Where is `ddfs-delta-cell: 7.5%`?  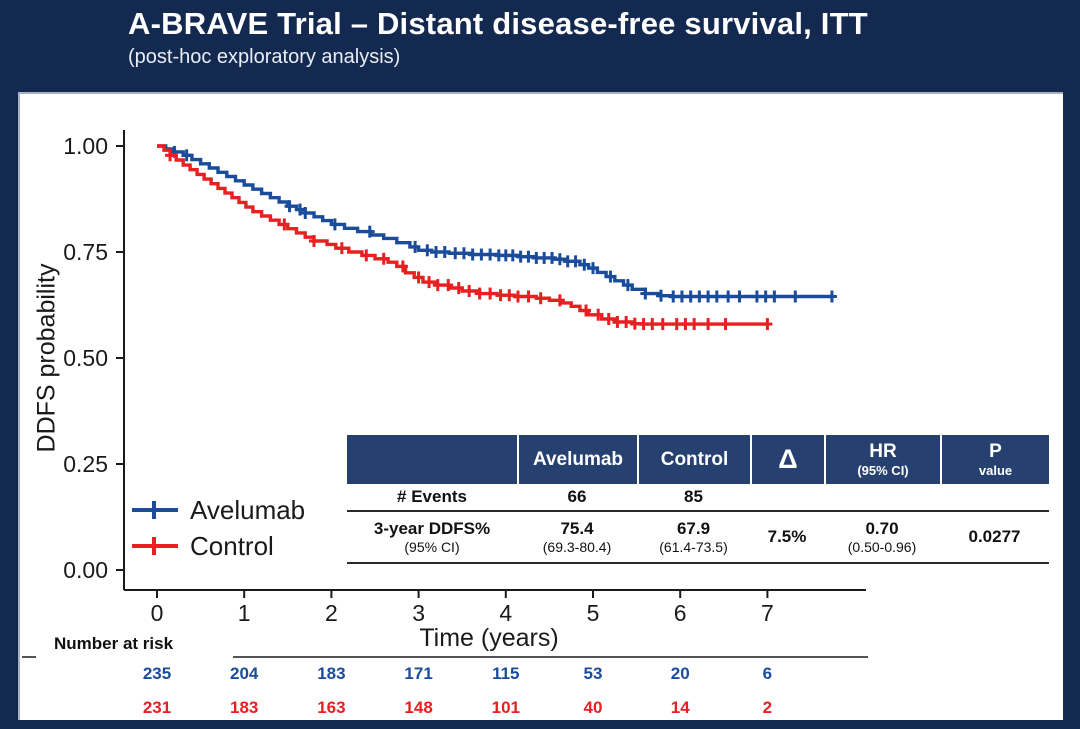 ddfs-delta-cell: 7.5% is located at coordinates (787, 537).